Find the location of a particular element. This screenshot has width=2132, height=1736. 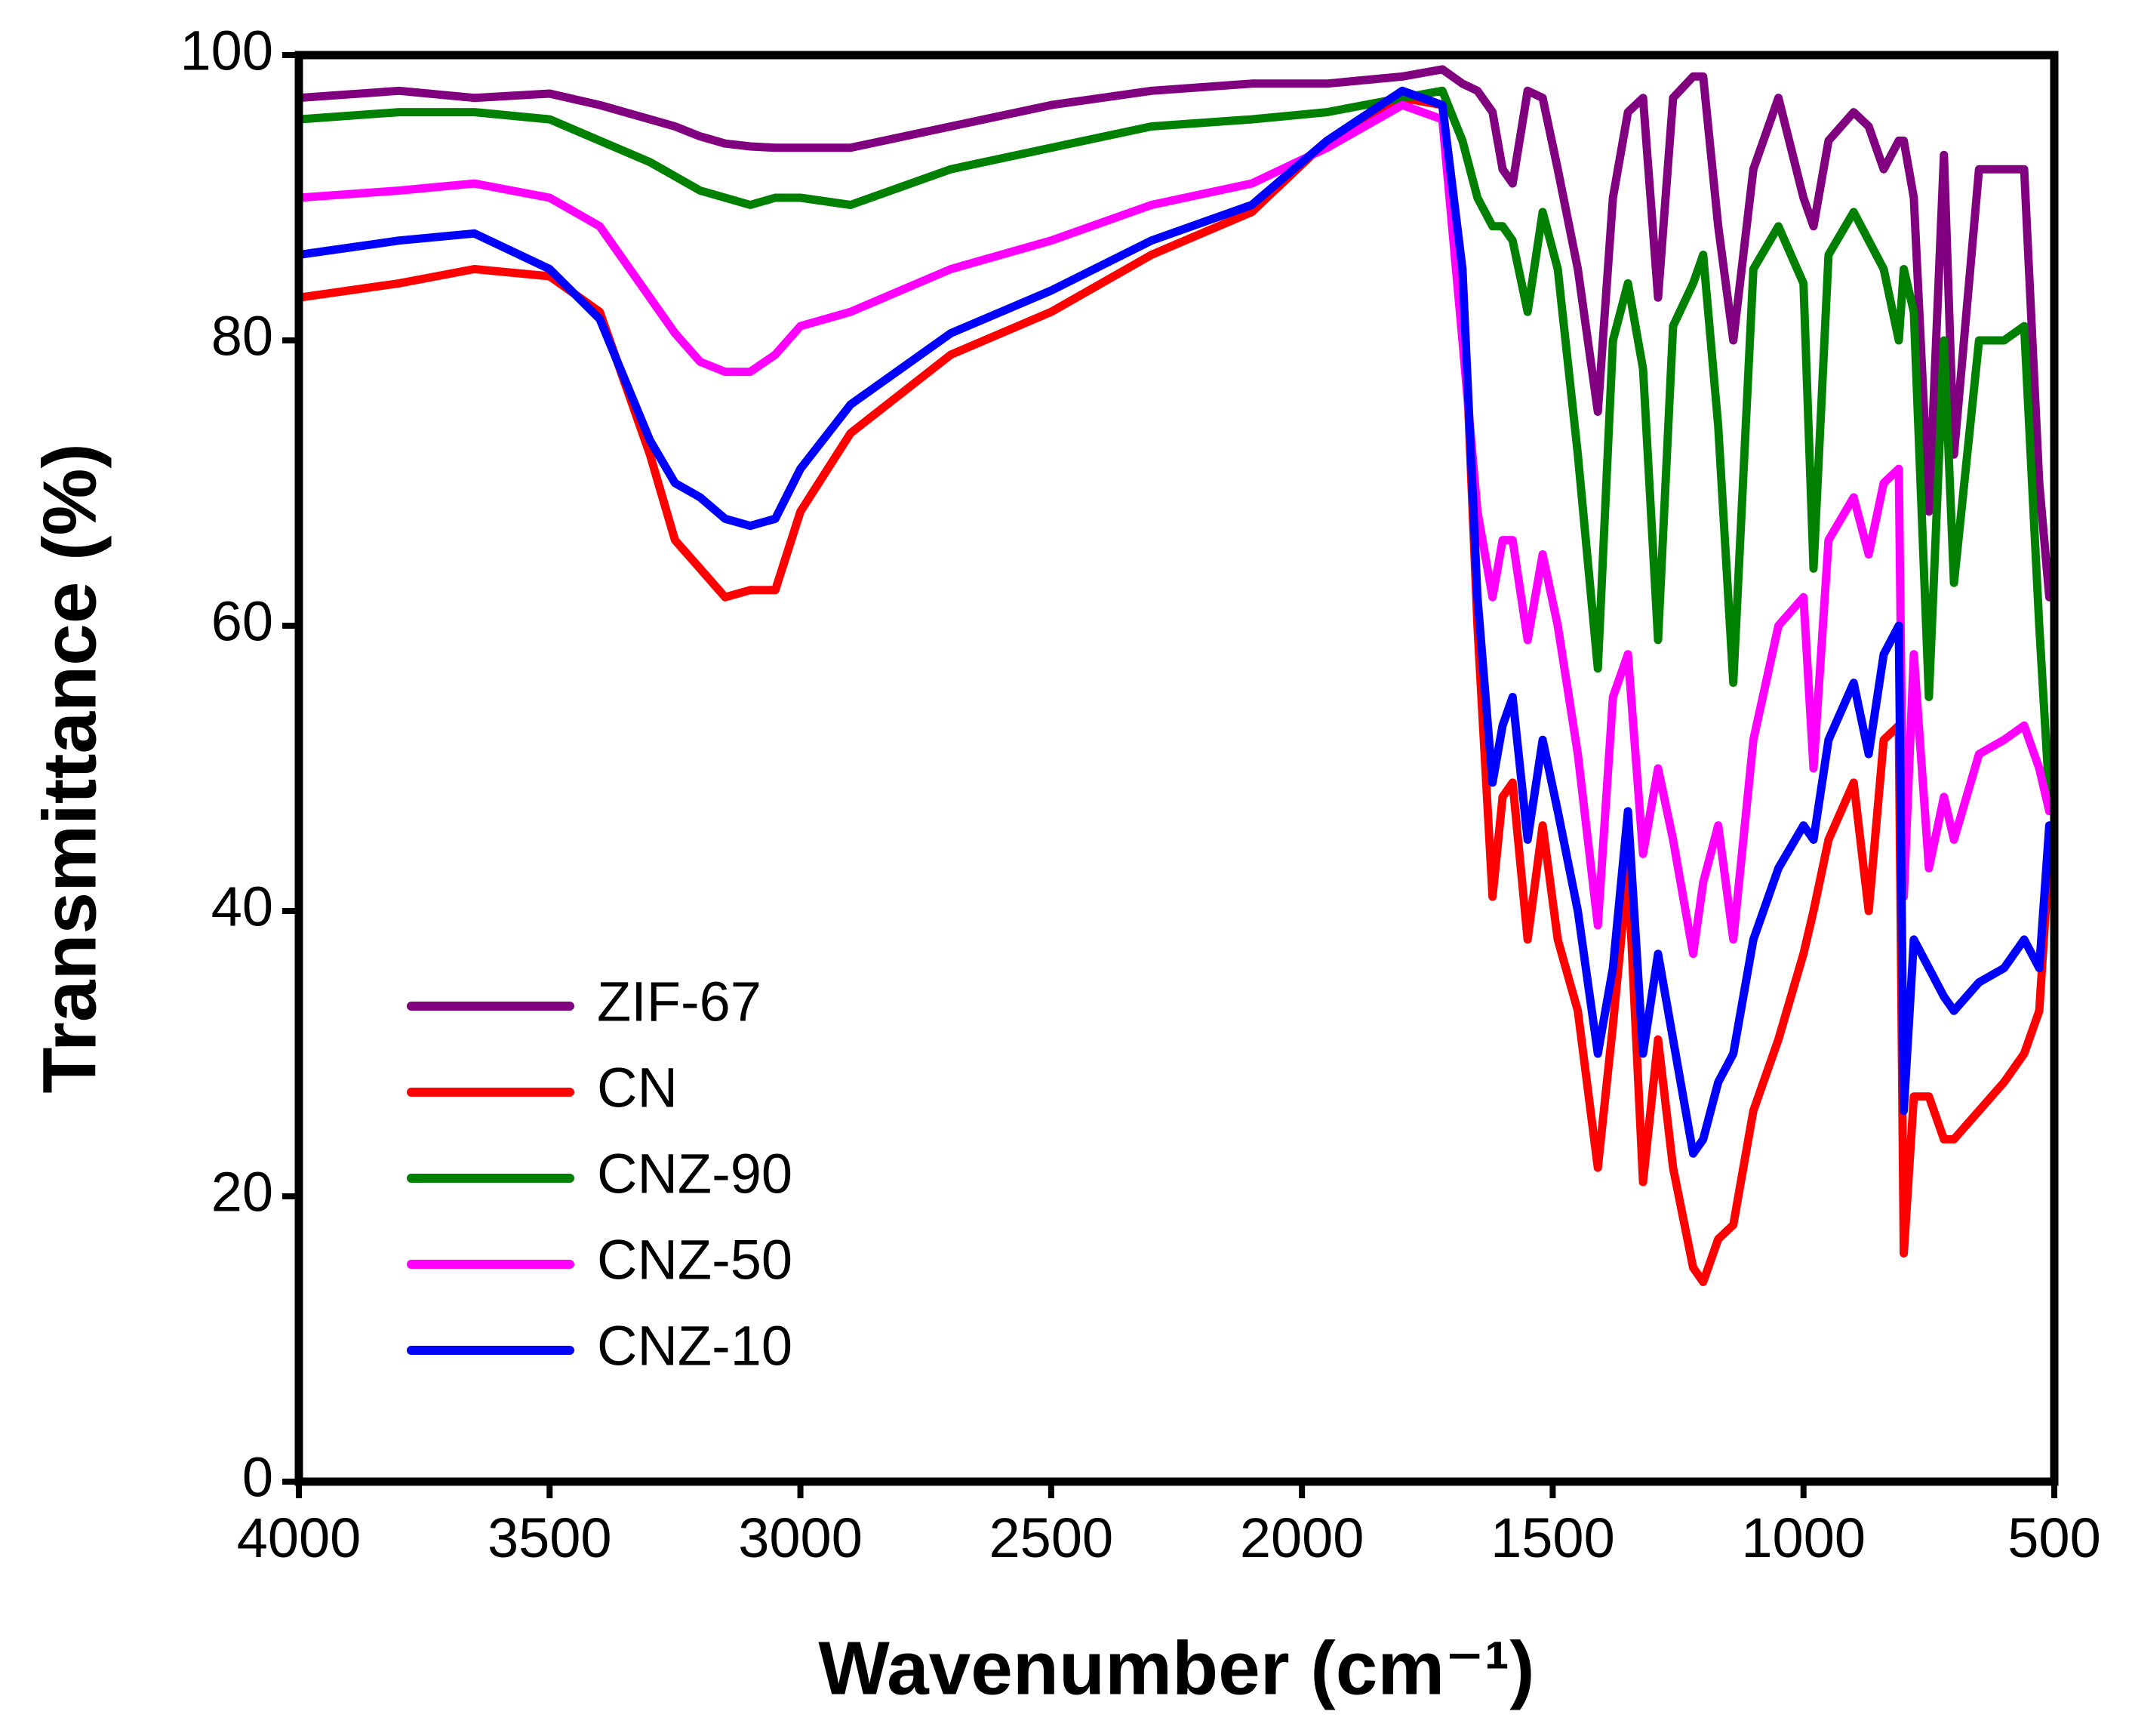

y-tick-label: 0 is located at coordinates (257, 1477).